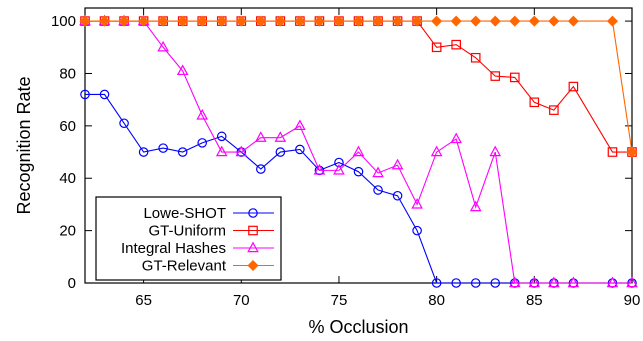  I want to click on legend-entry-integral-hashes: Integral Hashes, so click(197, 248).